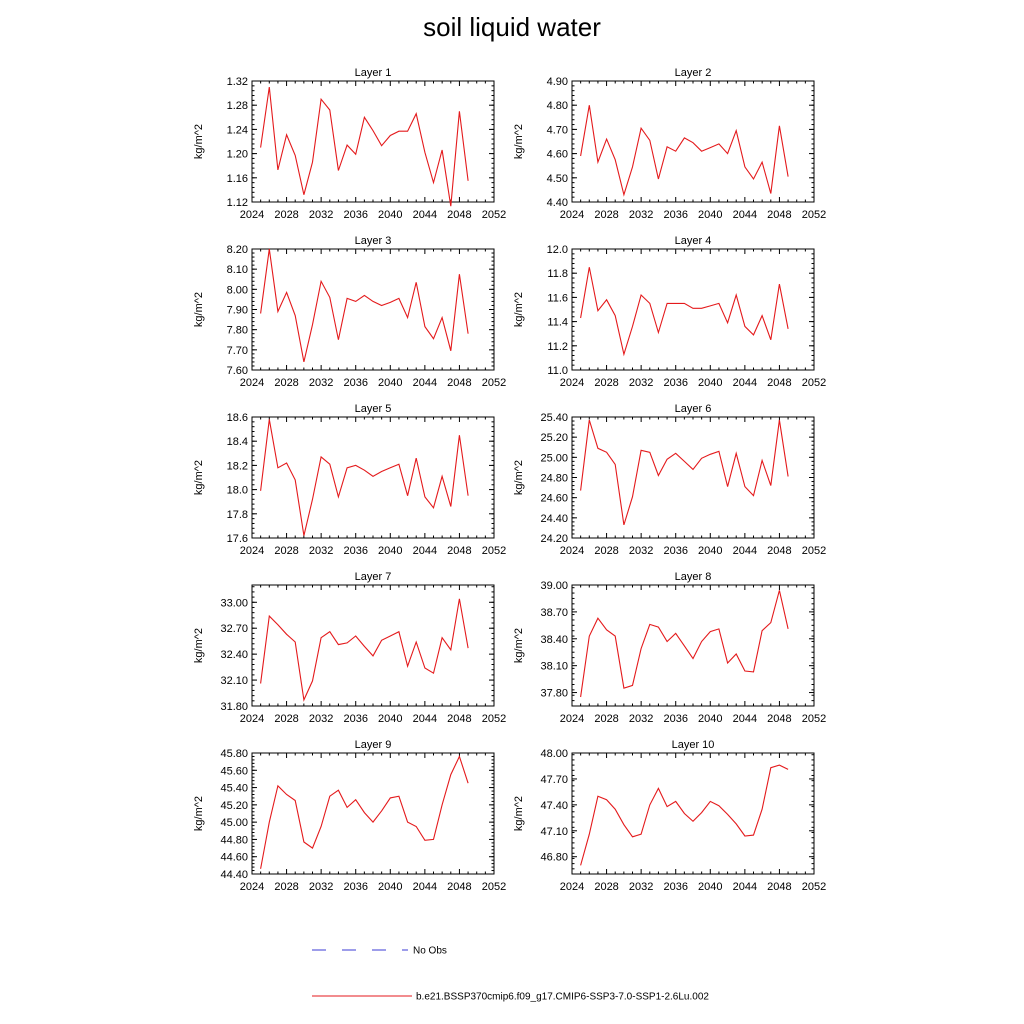  I want to click on y-tick-label: 18.2, so click(237, 466).